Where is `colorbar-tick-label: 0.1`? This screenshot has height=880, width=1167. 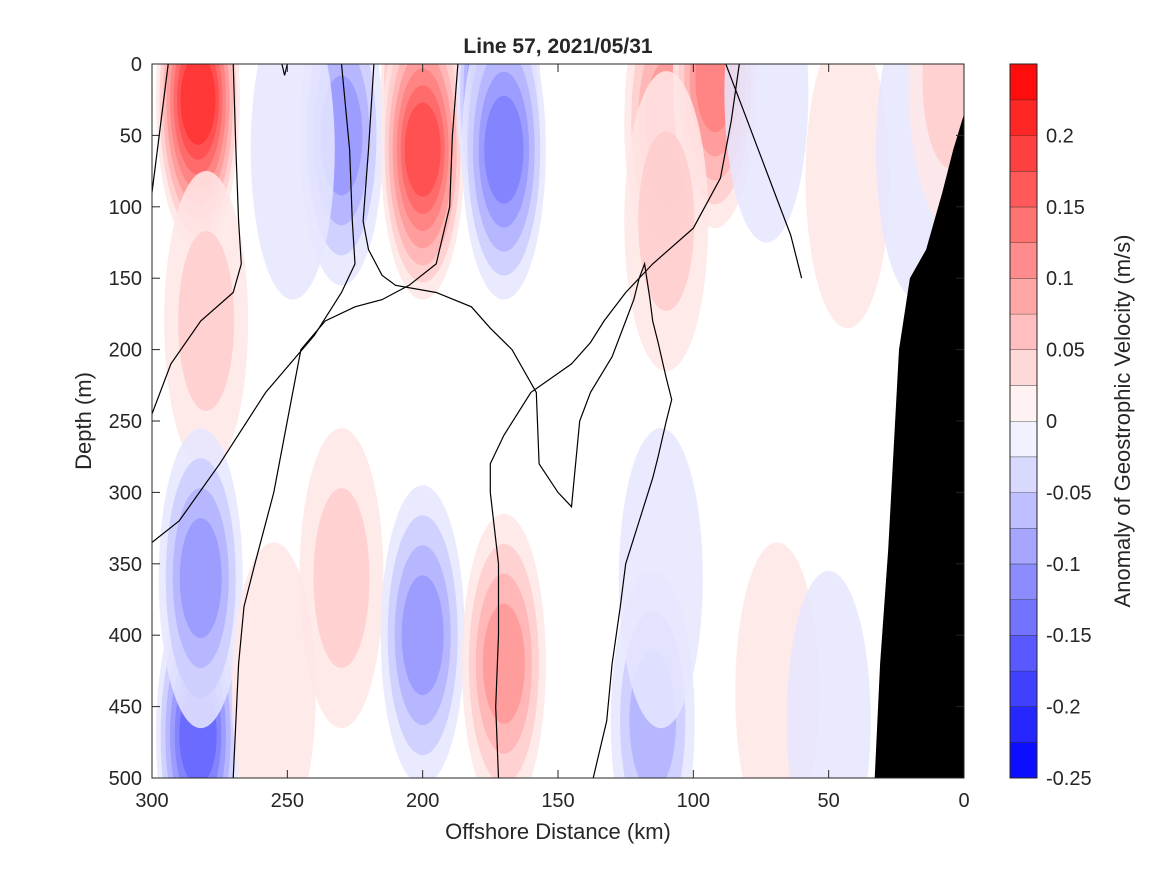 colorbar-tick-label: 0.1 is located at coordinates (1060, 279).